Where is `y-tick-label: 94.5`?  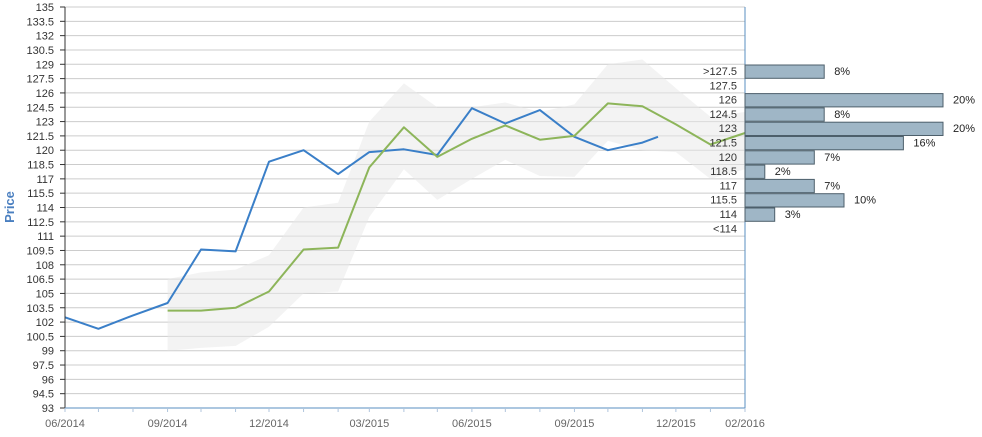
y-tick-label: 94.5 is located at coordinates (43, 395).